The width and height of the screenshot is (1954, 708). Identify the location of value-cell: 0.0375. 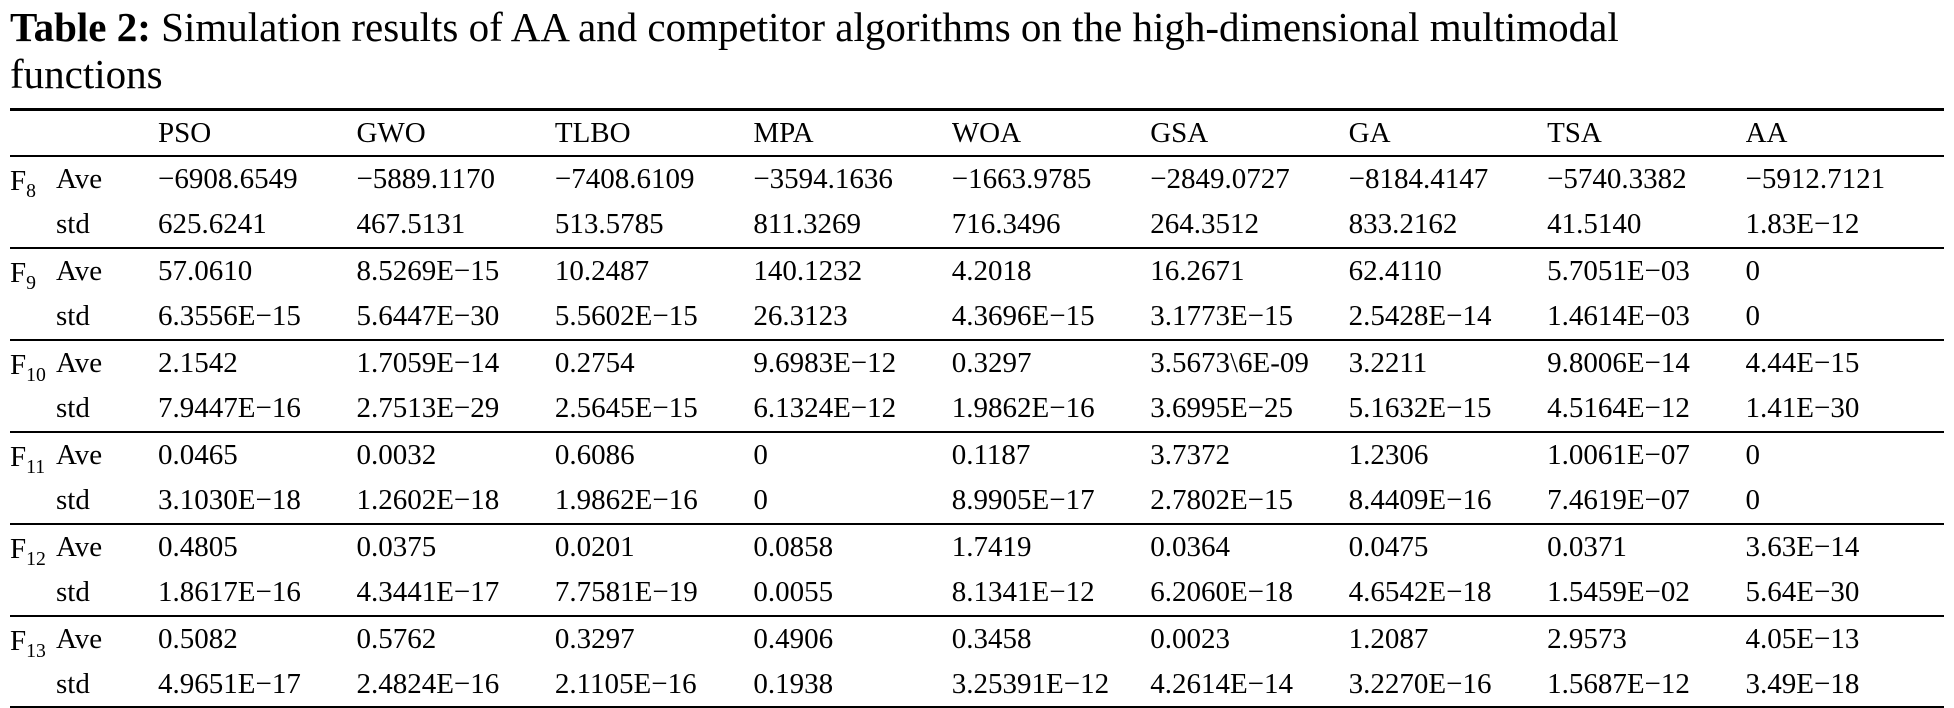
(455, 546).